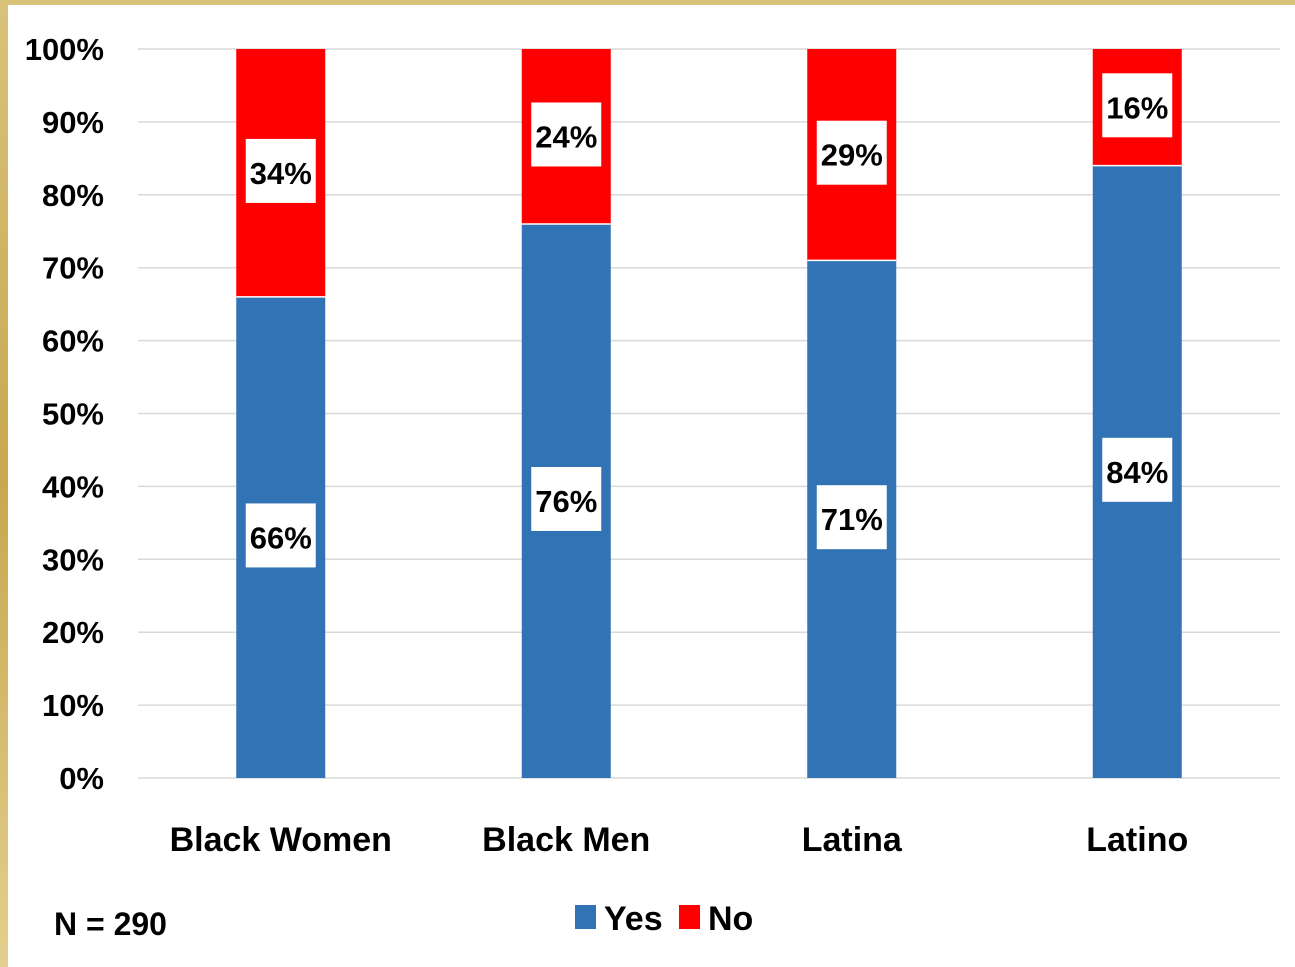 The width and height of the screenshot is (1295, 967). I want to click on y-tick-label: 100%, so click(64, 49).